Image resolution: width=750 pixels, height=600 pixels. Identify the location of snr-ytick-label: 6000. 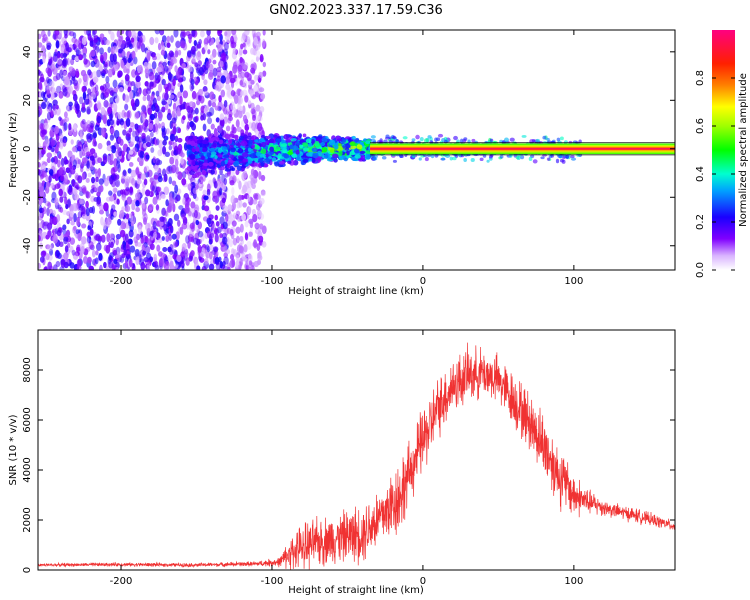
(27, 419).